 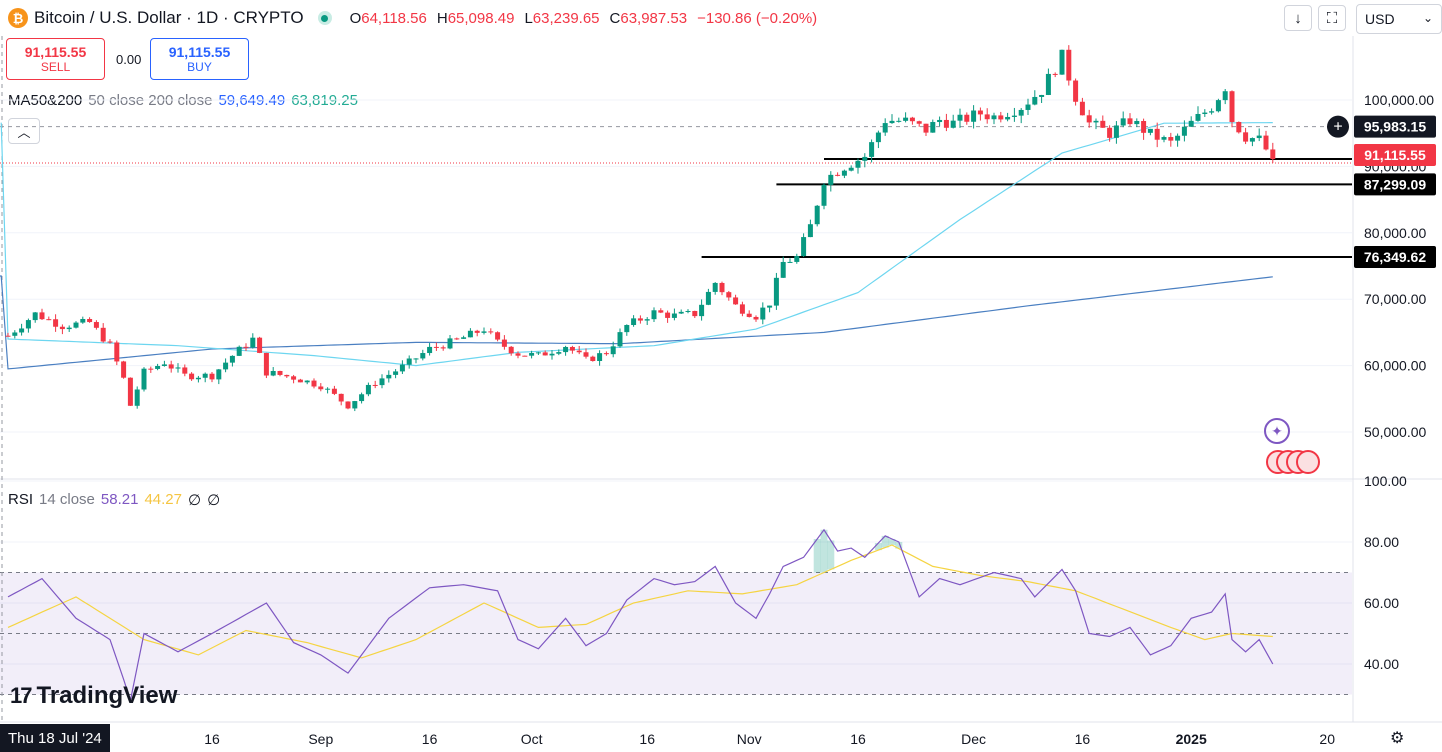 I want to click on tradingview-logo: 17 TradingView, so click(x=93, y=696).